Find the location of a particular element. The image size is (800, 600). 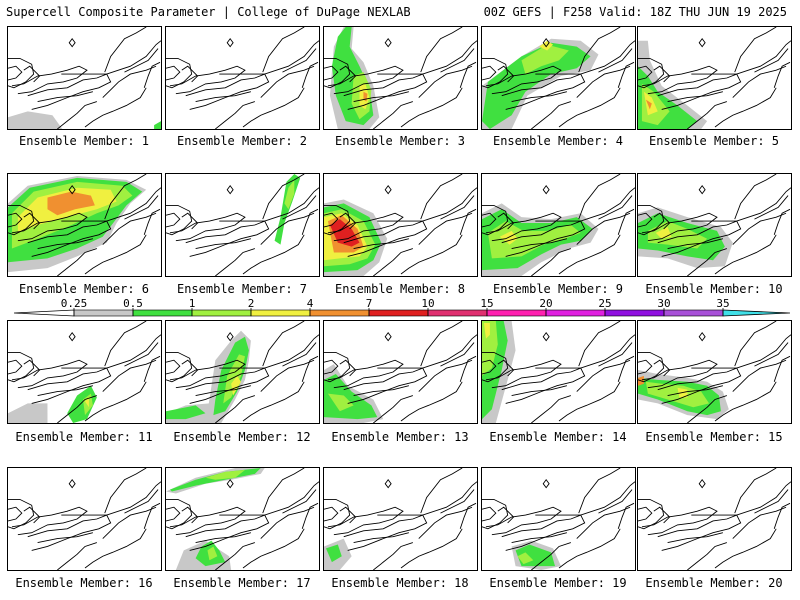

ensemble-member-label: Ensemble Member: 19 is located at coordinates (558, 583).